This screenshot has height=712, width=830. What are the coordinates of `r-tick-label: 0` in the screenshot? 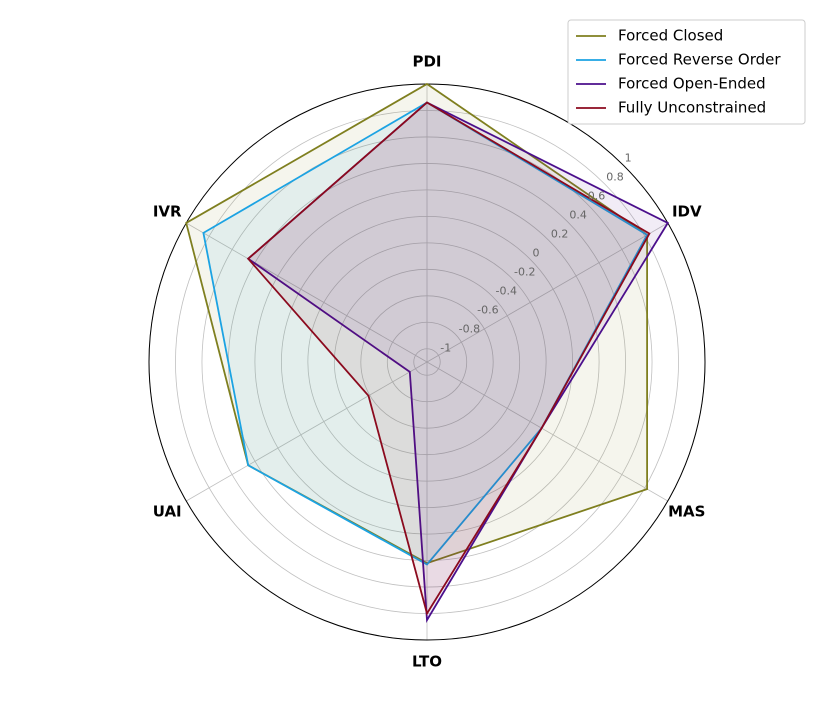 It's located at (535, 253).